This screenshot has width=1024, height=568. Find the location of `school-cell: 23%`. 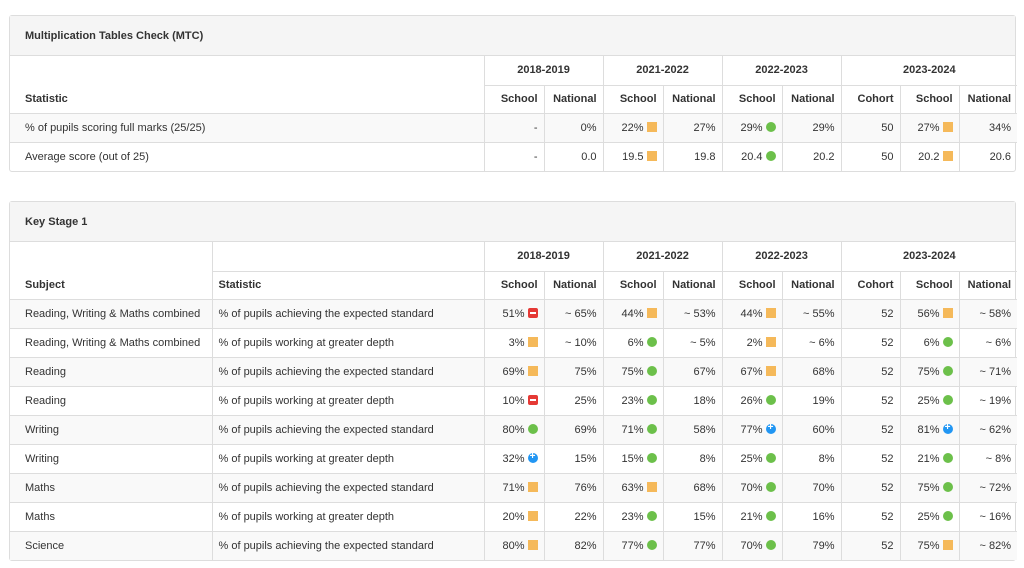

school-cell: 23% is located at coordinates (633, 400).